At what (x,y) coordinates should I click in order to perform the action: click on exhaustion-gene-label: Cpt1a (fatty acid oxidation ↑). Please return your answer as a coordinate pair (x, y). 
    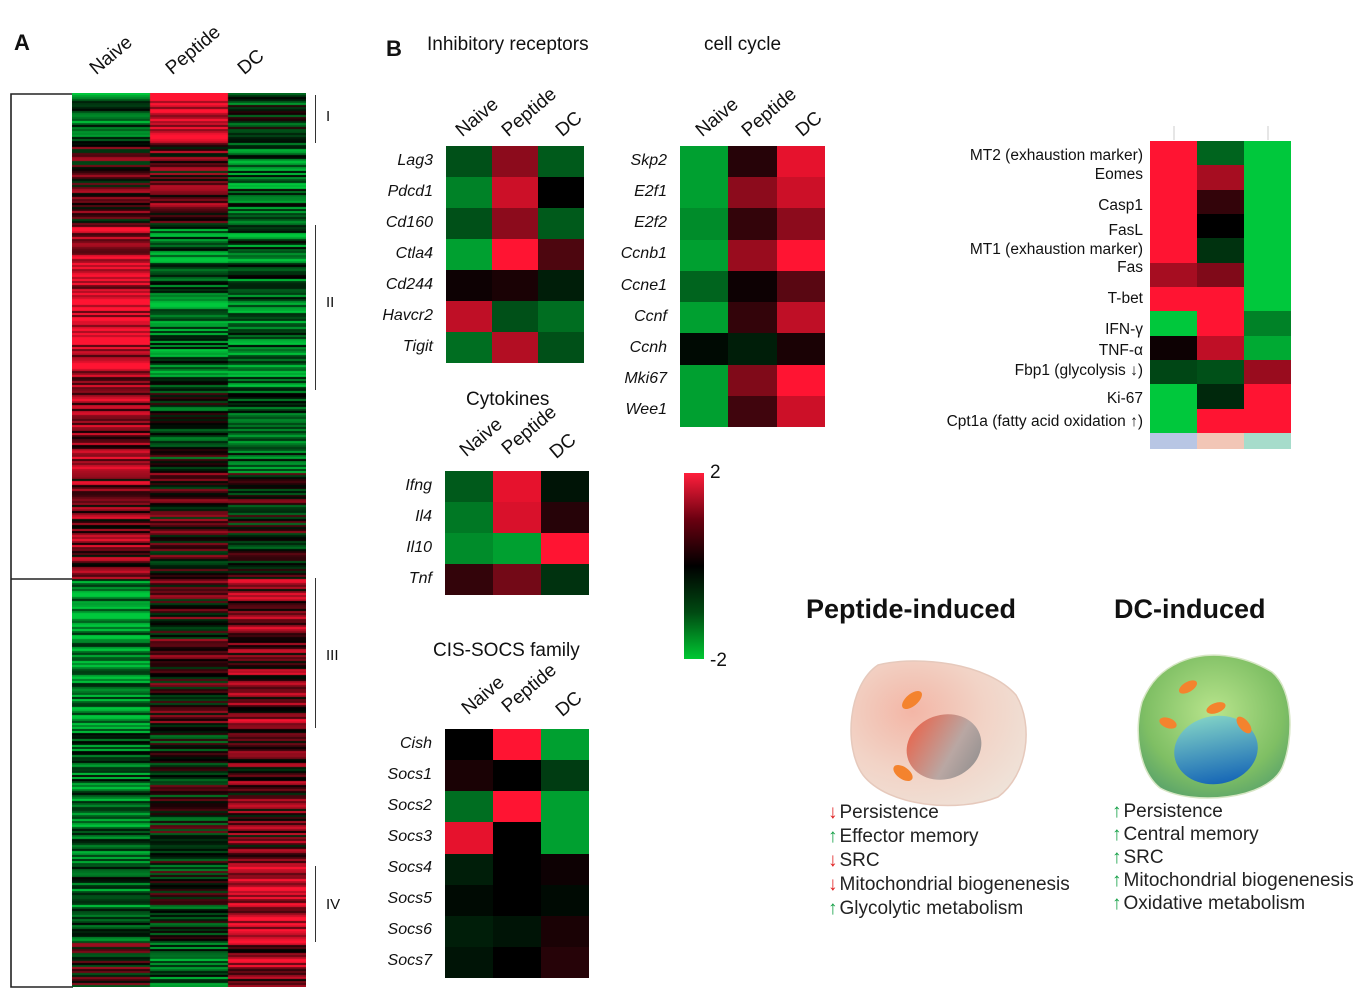
    Looking at the image, I should click on (1044, 421).